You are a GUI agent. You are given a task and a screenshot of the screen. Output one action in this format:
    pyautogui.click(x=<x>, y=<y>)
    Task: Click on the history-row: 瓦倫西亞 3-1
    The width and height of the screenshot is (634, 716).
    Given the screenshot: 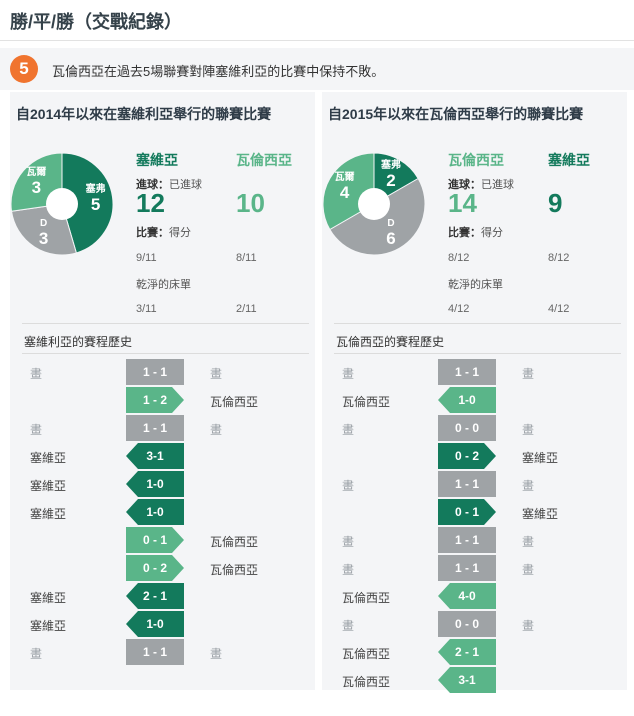 What is the action you would take?
    pyautogui.click(x=474, y=680)
    